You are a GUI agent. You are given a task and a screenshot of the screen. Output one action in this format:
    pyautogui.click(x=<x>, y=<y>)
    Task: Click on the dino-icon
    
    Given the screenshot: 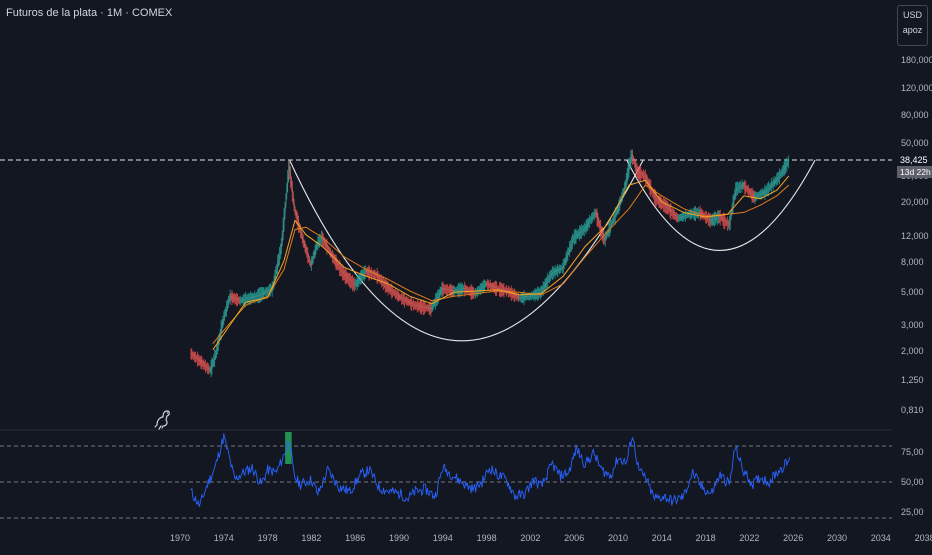 What is the action you would take?
    pyautogui.click(x=162, y=420)
    